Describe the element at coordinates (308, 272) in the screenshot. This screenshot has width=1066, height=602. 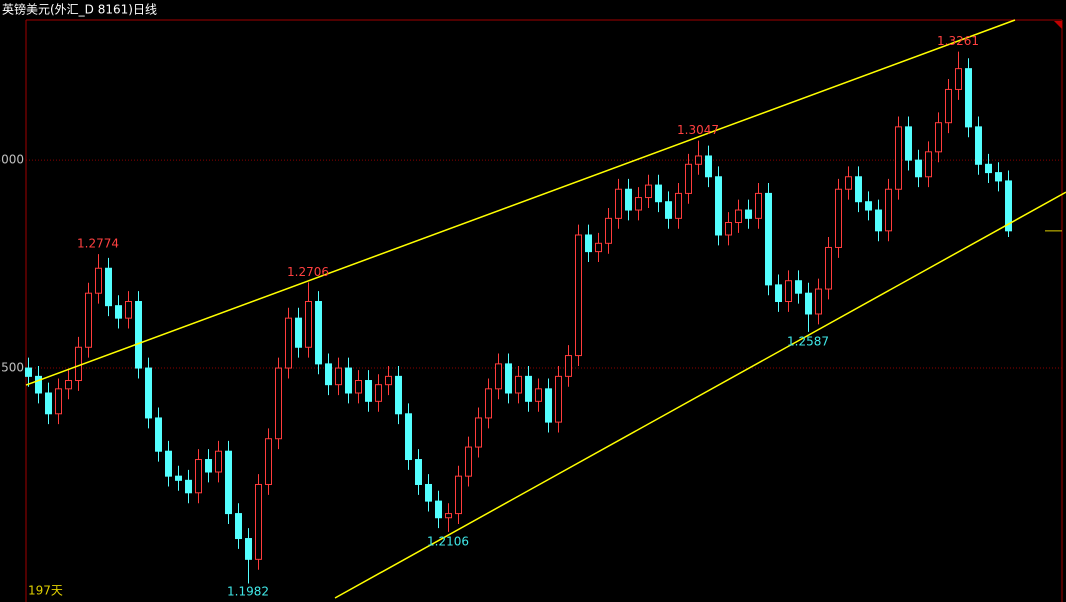
I see `extreme-label: 1.2706` at that location.